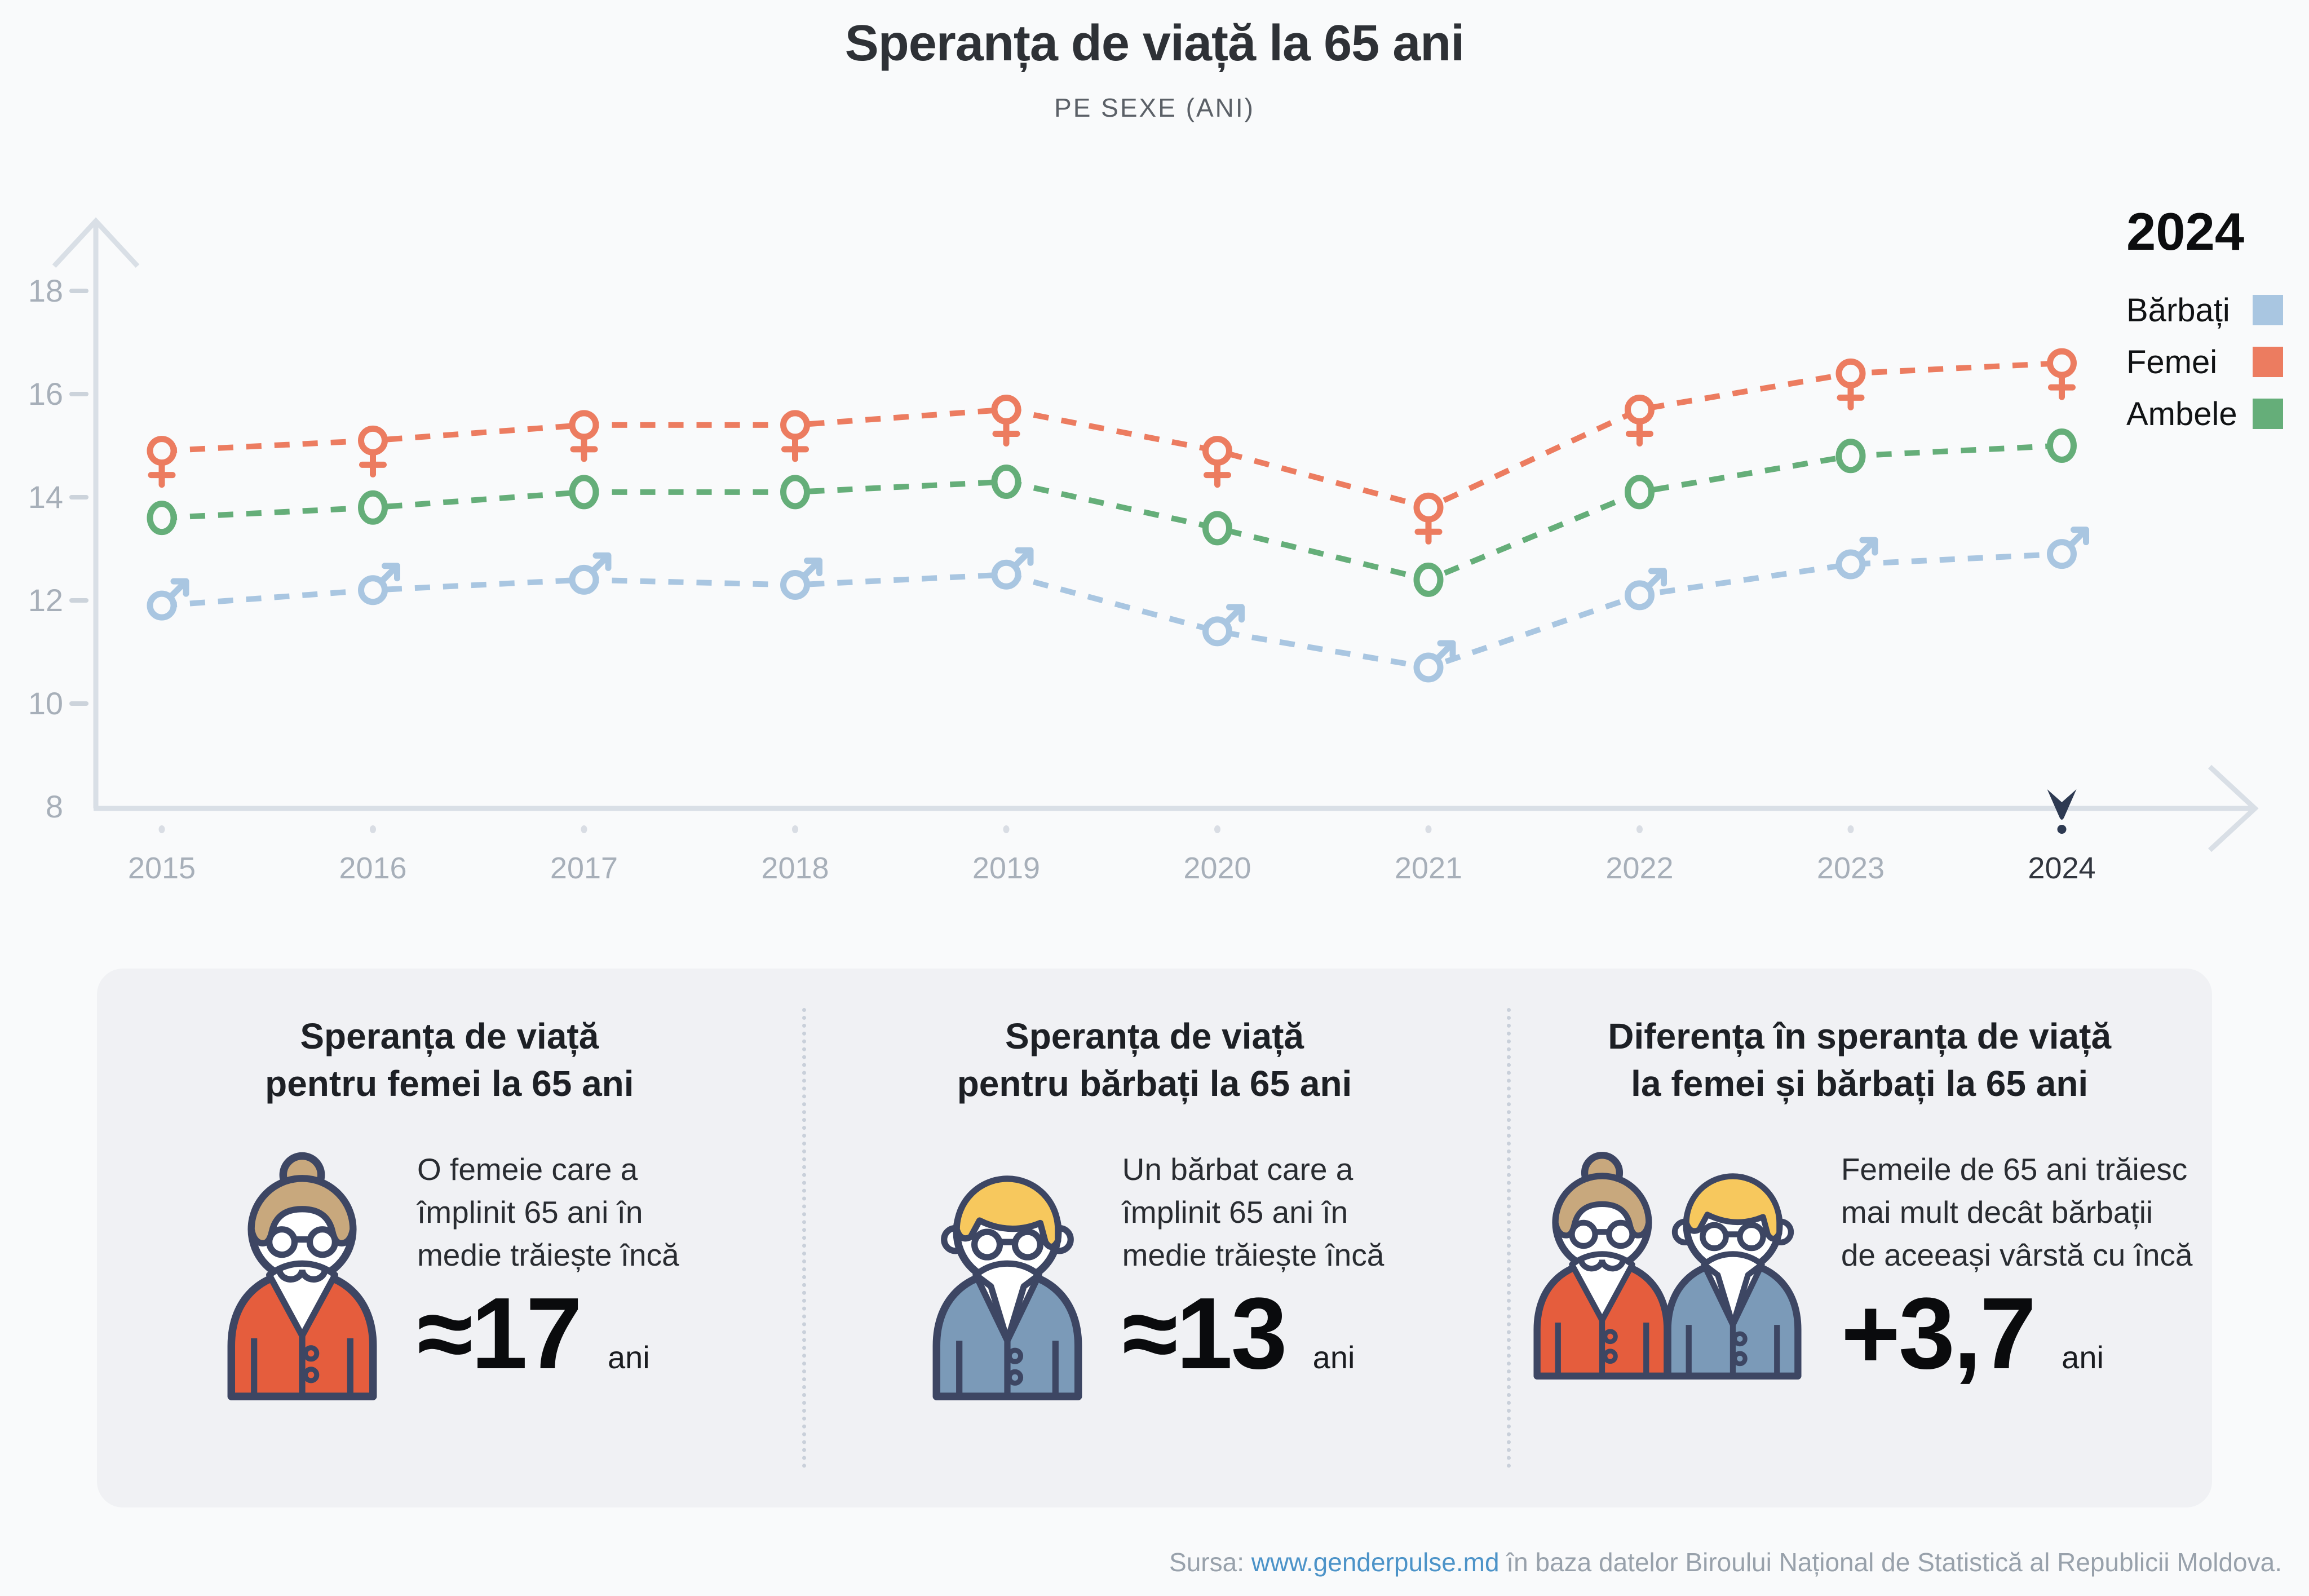 Image resolution: width=2309 pixels, height=1596 pixels. I want to click on marker-male-2018, so click(801, 579).